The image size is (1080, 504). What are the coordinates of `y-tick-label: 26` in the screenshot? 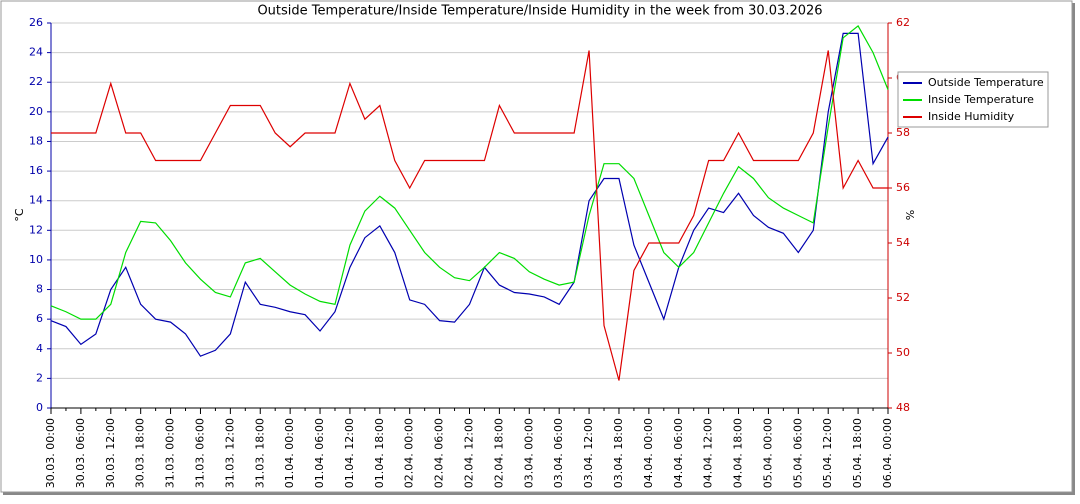 It's located at (36, 22).